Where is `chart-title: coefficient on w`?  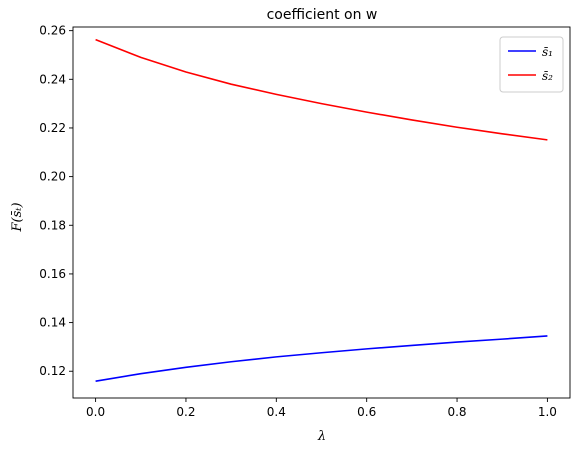
chart-title: coefficient on w is located at coordinates (322, 15).